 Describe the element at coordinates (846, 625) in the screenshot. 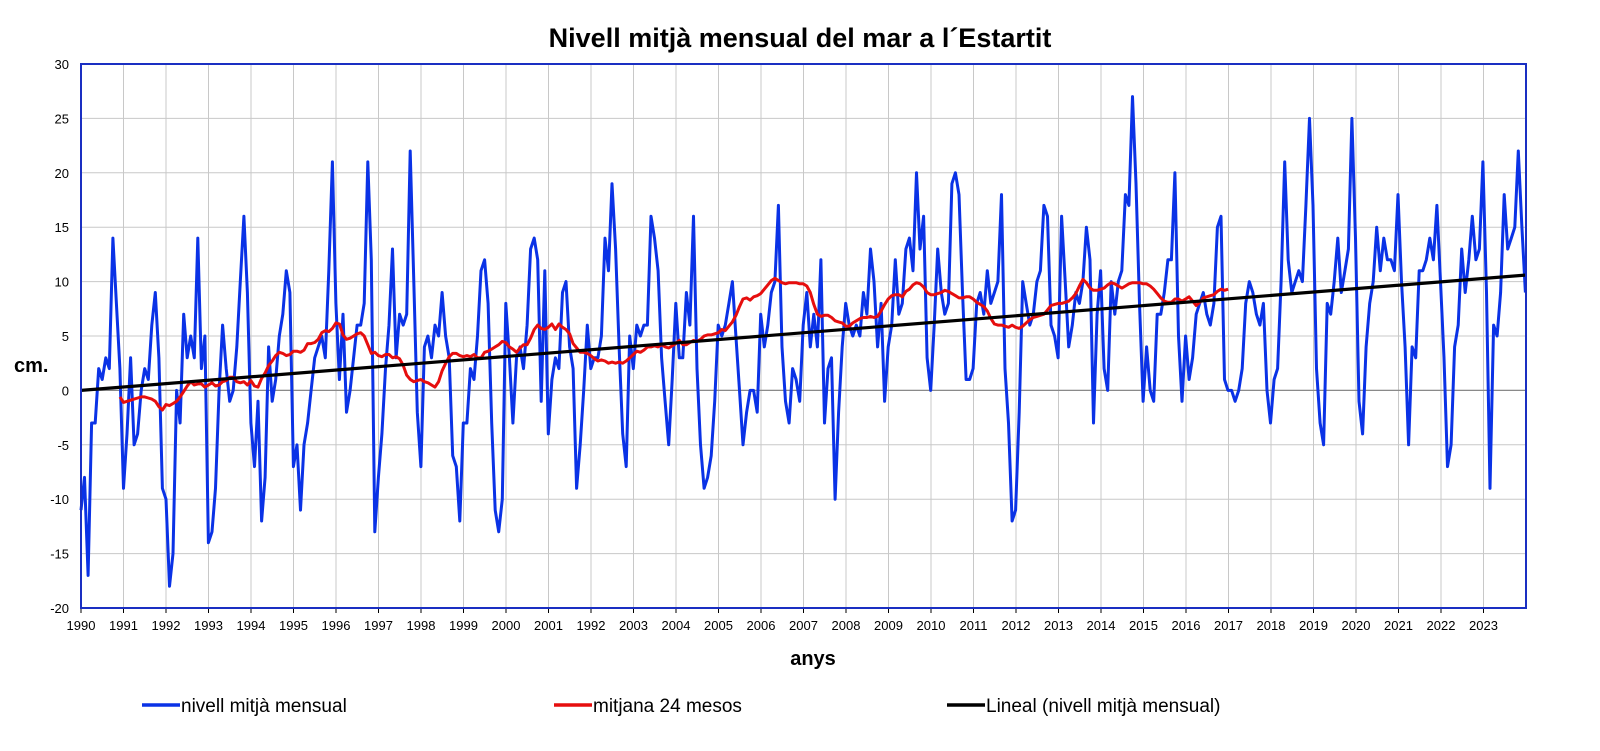

I see `x-tick-label: 2008` at that location.